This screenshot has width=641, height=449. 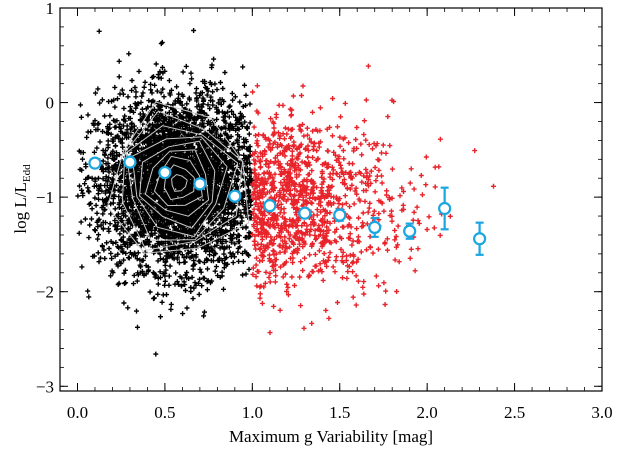 I want to click on density-contours, so click(x=178, y=177).